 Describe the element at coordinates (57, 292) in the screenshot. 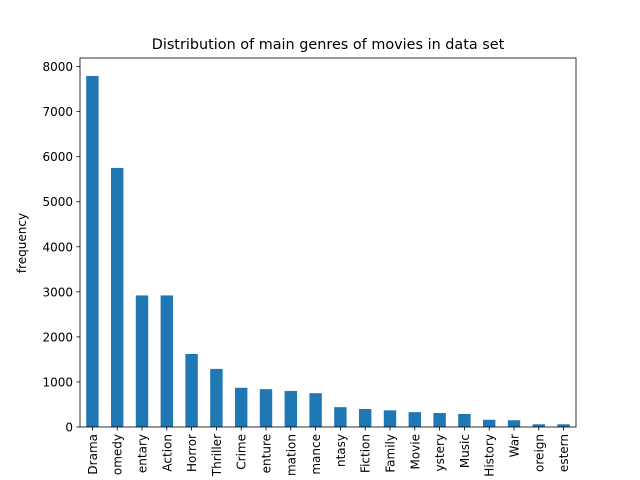

I see `y-tick-label: 3000` at that location.